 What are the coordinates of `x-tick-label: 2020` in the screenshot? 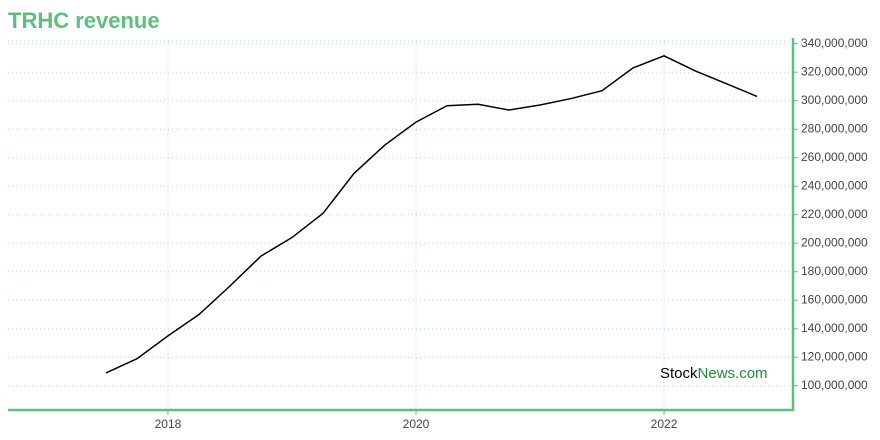 It's located at (416, 424).